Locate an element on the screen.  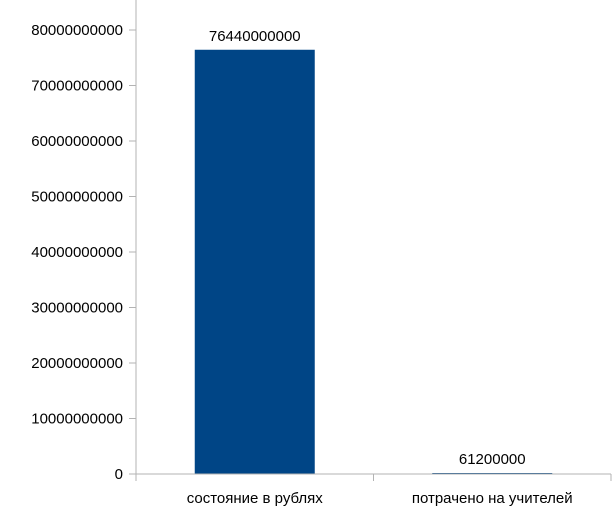
y-tick-label: 10000000000 is located at coordinates (77, 419).